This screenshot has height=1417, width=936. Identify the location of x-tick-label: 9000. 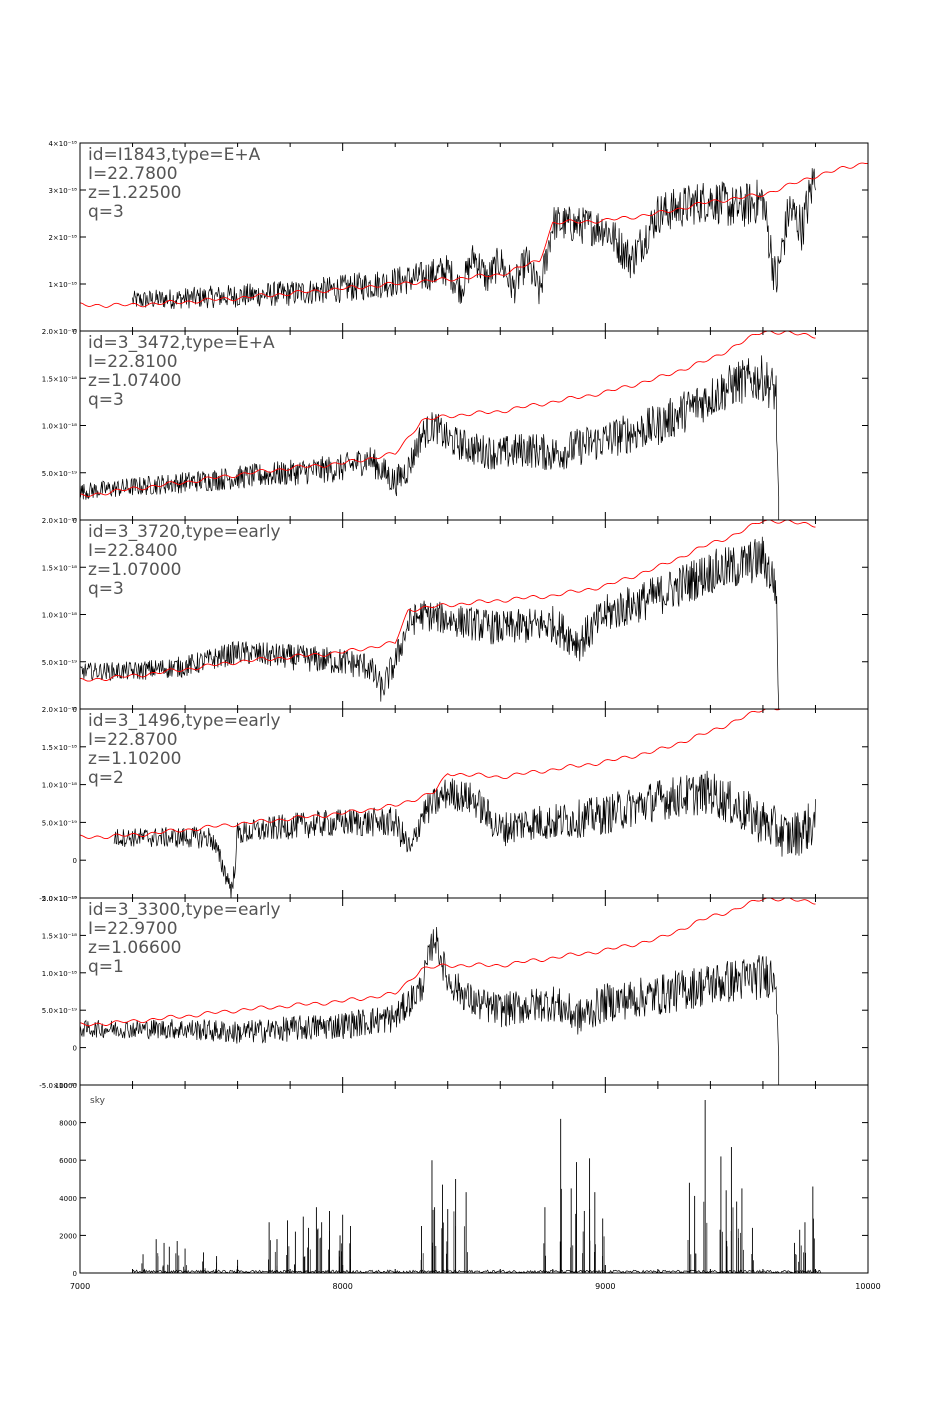
(605, 1286).